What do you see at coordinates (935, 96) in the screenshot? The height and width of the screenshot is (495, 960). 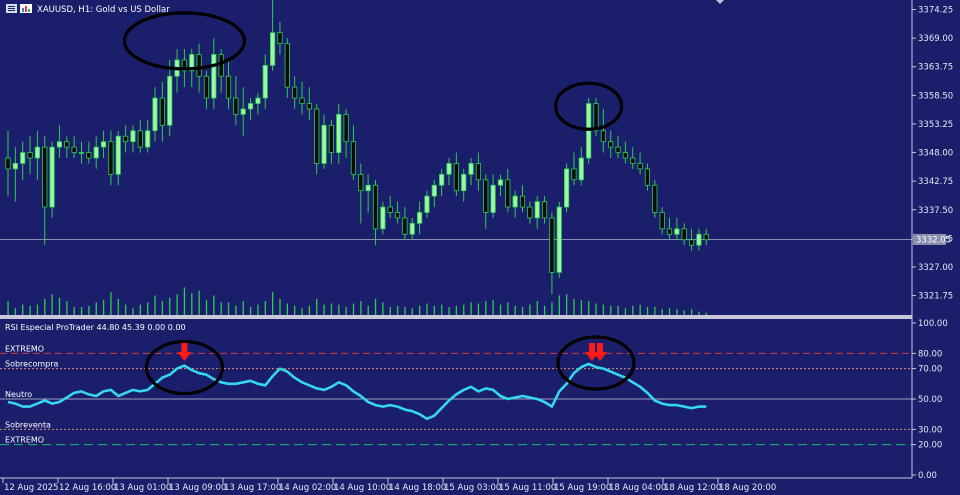 I see `price-axis-label: 3358.50` at bounding box center [935, 96].